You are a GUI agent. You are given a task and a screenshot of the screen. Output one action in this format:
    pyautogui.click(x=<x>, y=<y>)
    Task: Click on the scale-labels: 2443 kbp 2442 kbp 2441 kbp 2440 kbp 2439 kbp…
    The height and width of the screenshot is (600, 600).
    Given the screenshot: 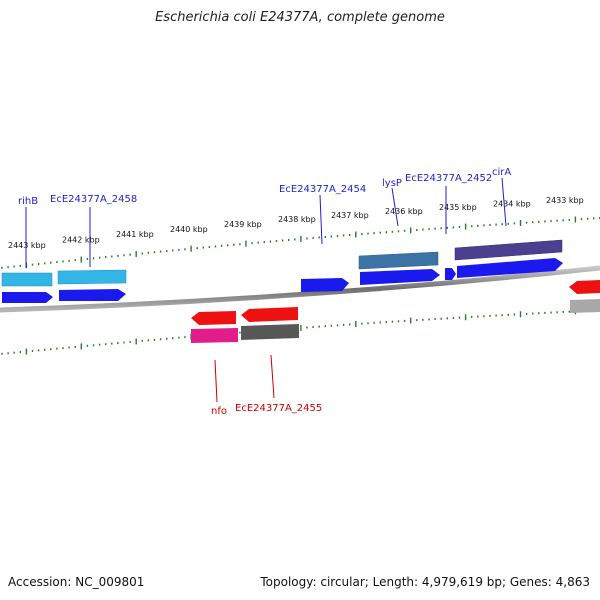 What is the action you would take?
    pyautogui.click(x=296, y=223)
    